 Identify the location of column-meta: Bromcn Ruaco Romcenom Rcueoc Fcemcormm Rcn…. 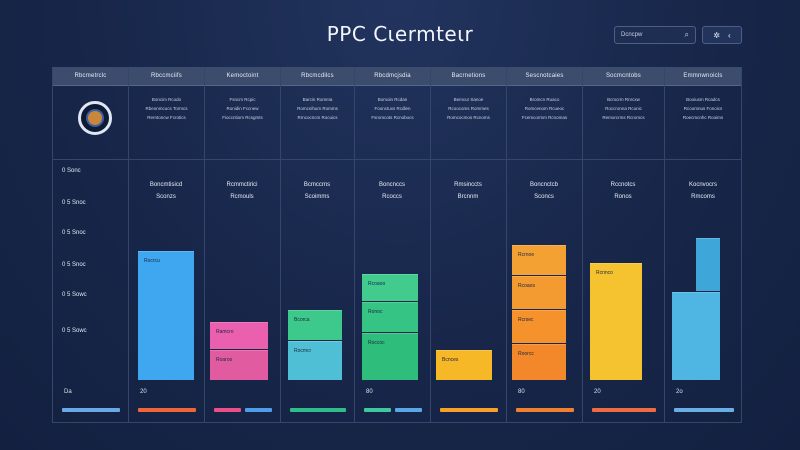
(544, 108).